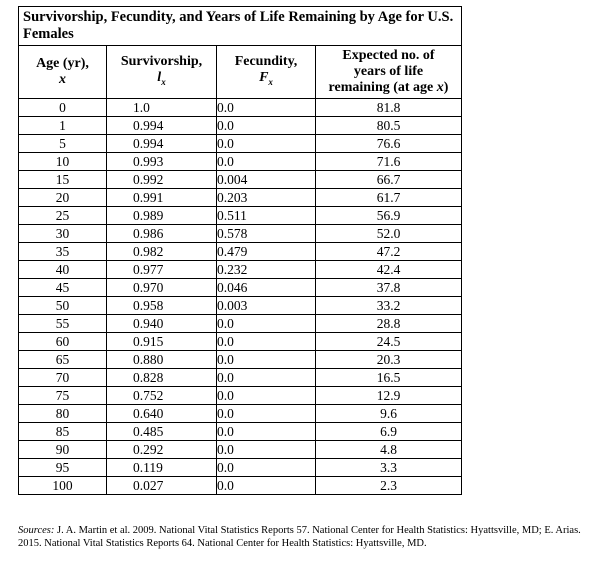  I want to click on cell-expected-years: 81.8, so click(388, 107).